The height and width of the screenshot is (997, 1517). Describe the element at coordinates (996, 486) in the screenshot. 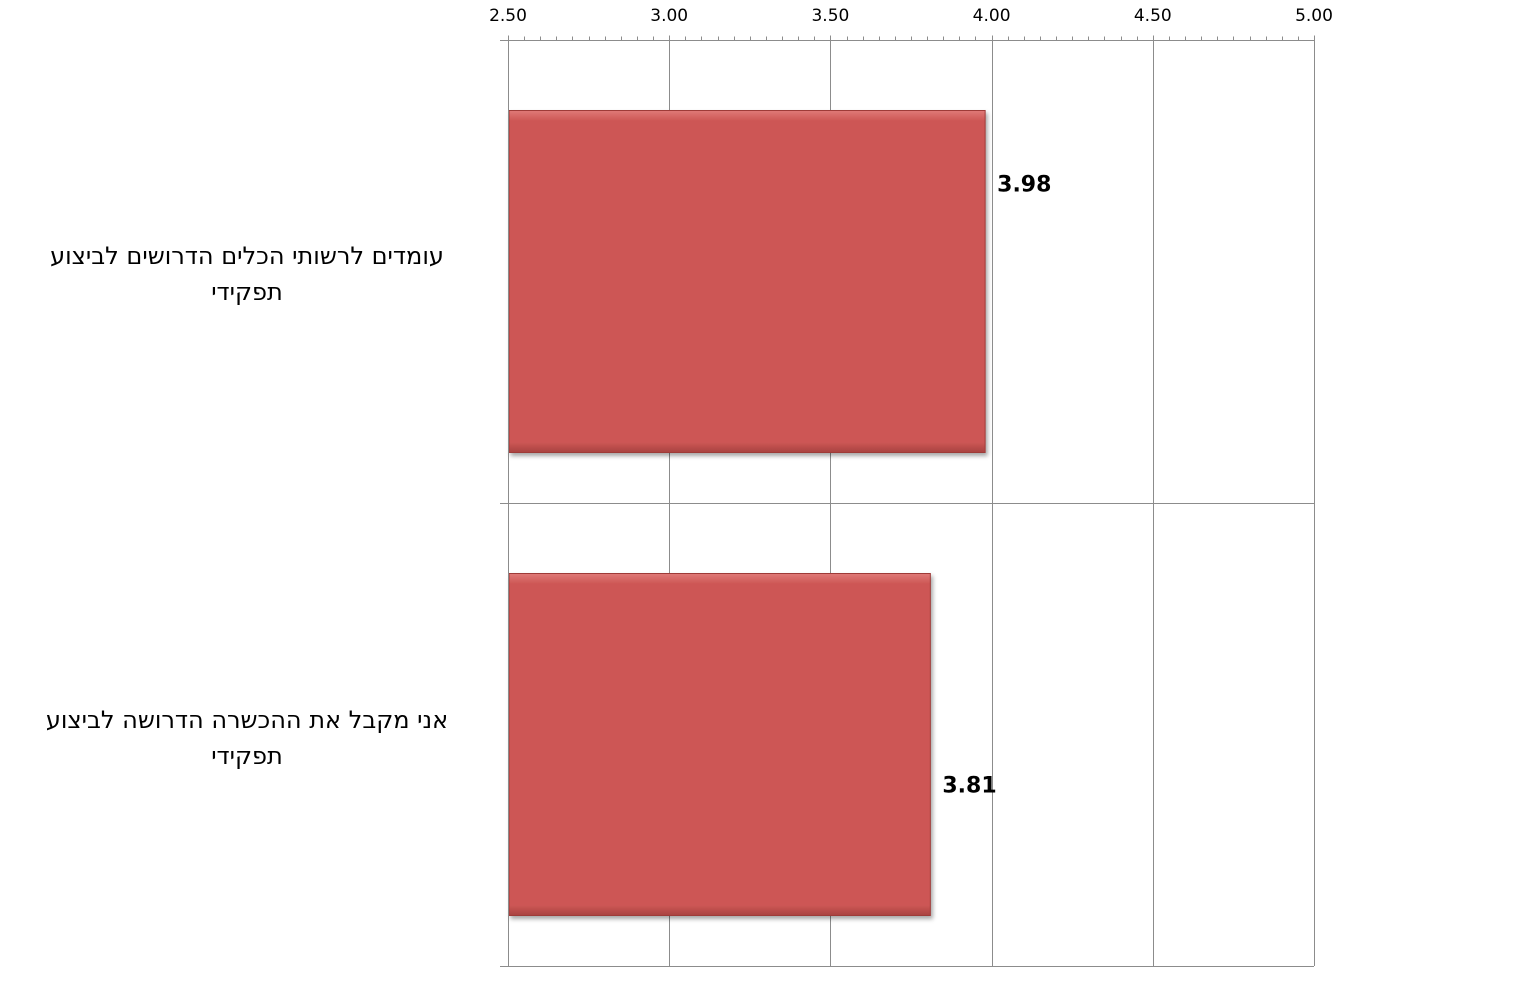

I see `data-labels: 3.98 3.81` at that location.